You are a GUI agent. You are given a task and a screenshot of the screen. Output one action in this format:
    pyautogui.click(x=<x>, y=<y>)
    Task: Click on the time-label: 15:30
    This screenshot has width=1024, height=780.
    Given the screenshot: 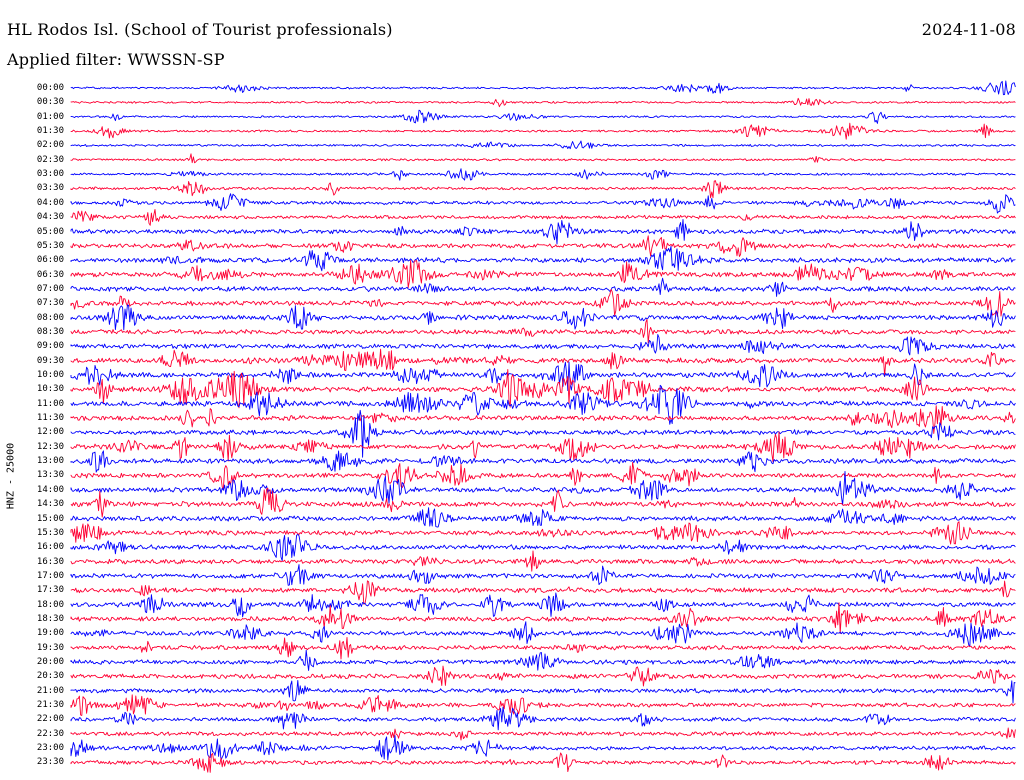 What is the action you would take?
    pyautogui.click(x=50, y=532)
    